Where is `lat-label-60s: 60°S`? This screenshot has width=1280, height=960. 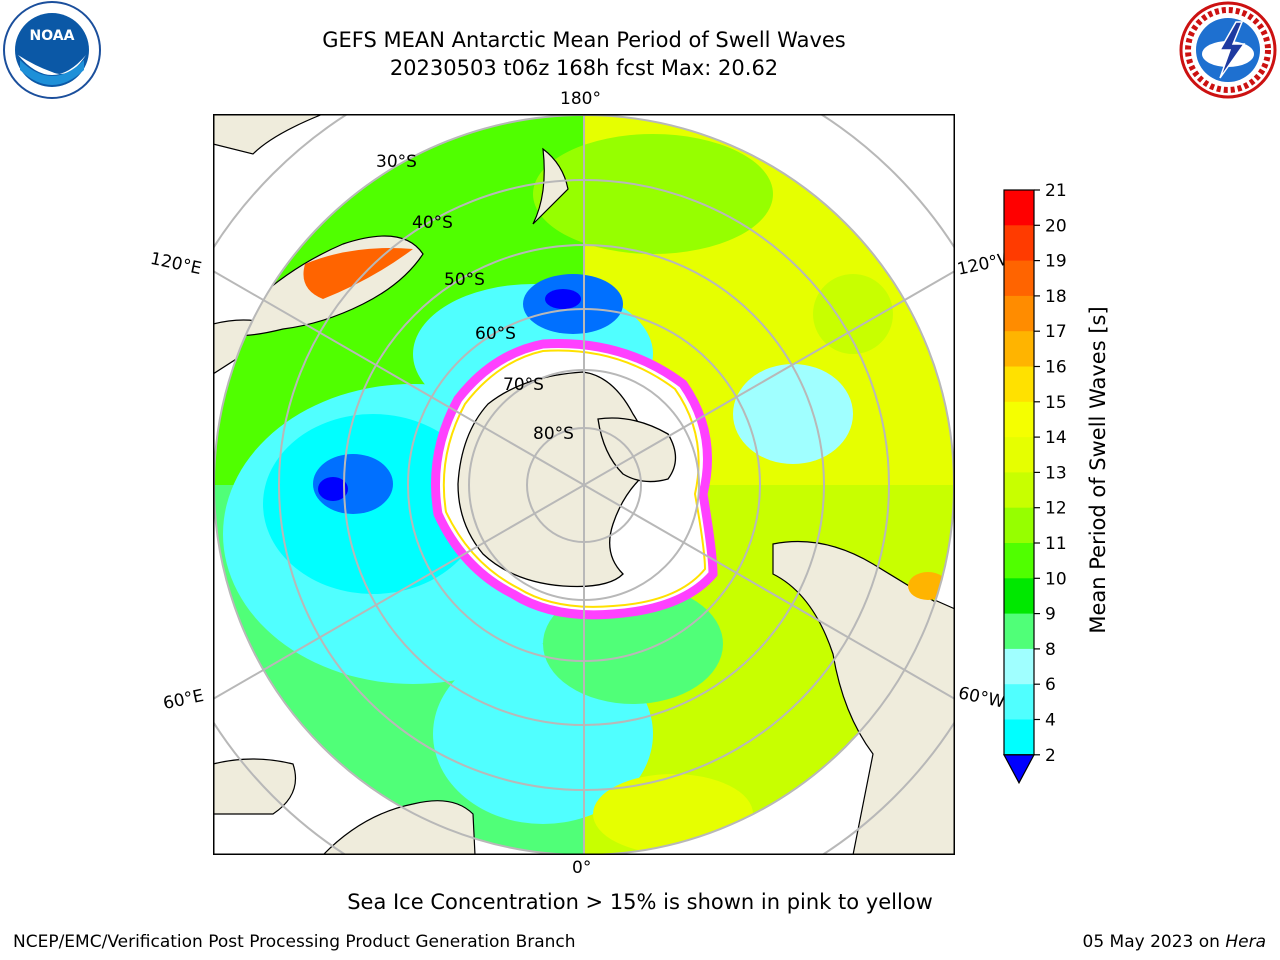 lat-label-60s: 60°S is located at coordinates (495, 334).